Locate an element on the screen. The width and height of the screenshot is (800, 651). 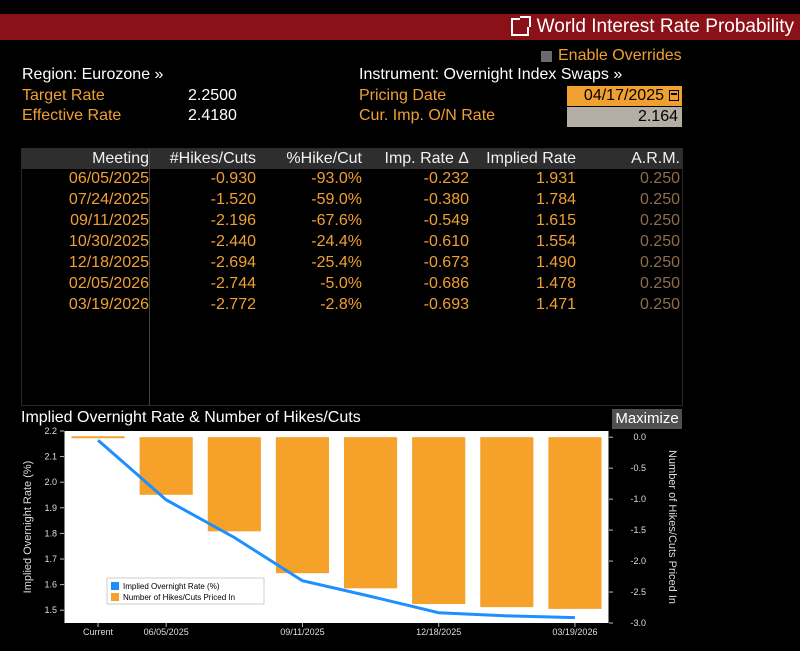
pct-hike-cut-cell: -59.0% is located at coordinates (336, 199).